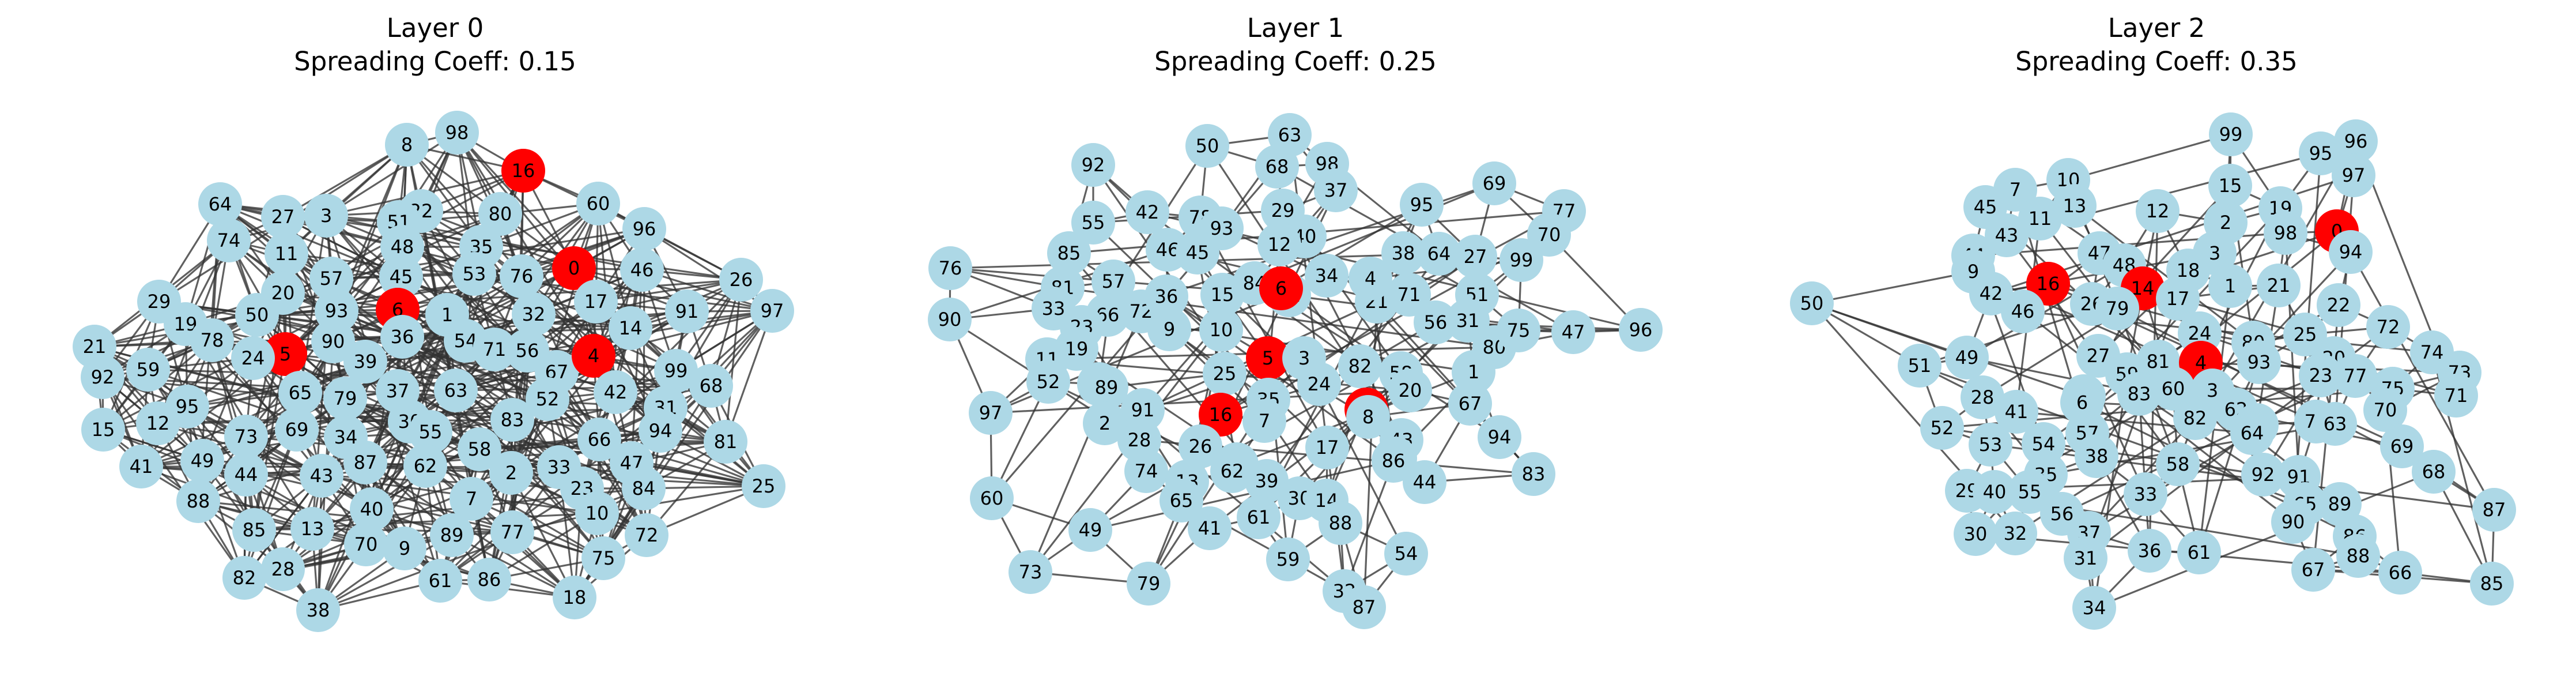  I want to click on graph-node: 77, so click(2355, 376).